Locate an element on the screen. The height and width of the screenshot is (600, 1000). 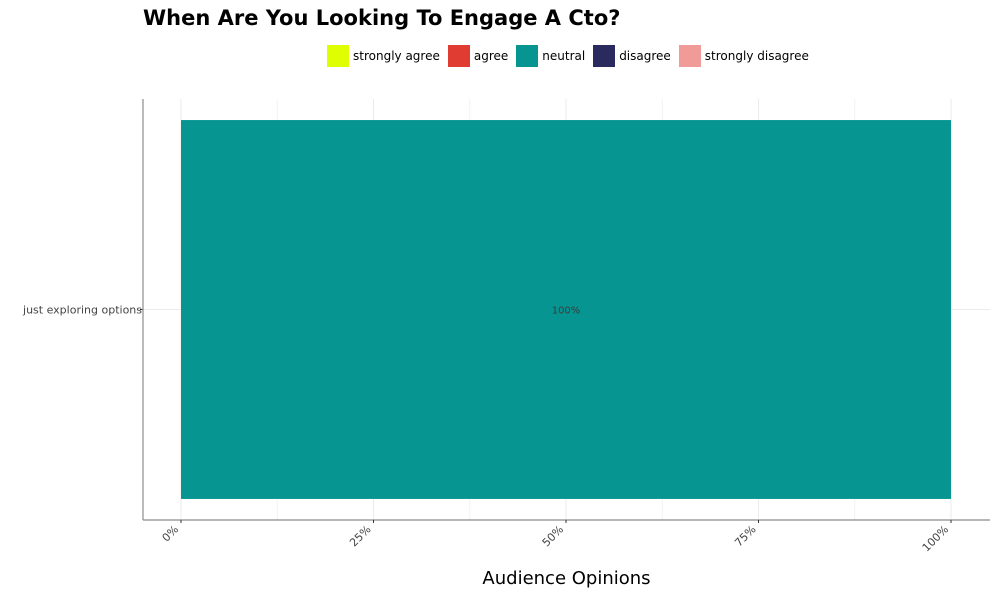
legend-item: strongly disagree is located at coordinates (743, 56).